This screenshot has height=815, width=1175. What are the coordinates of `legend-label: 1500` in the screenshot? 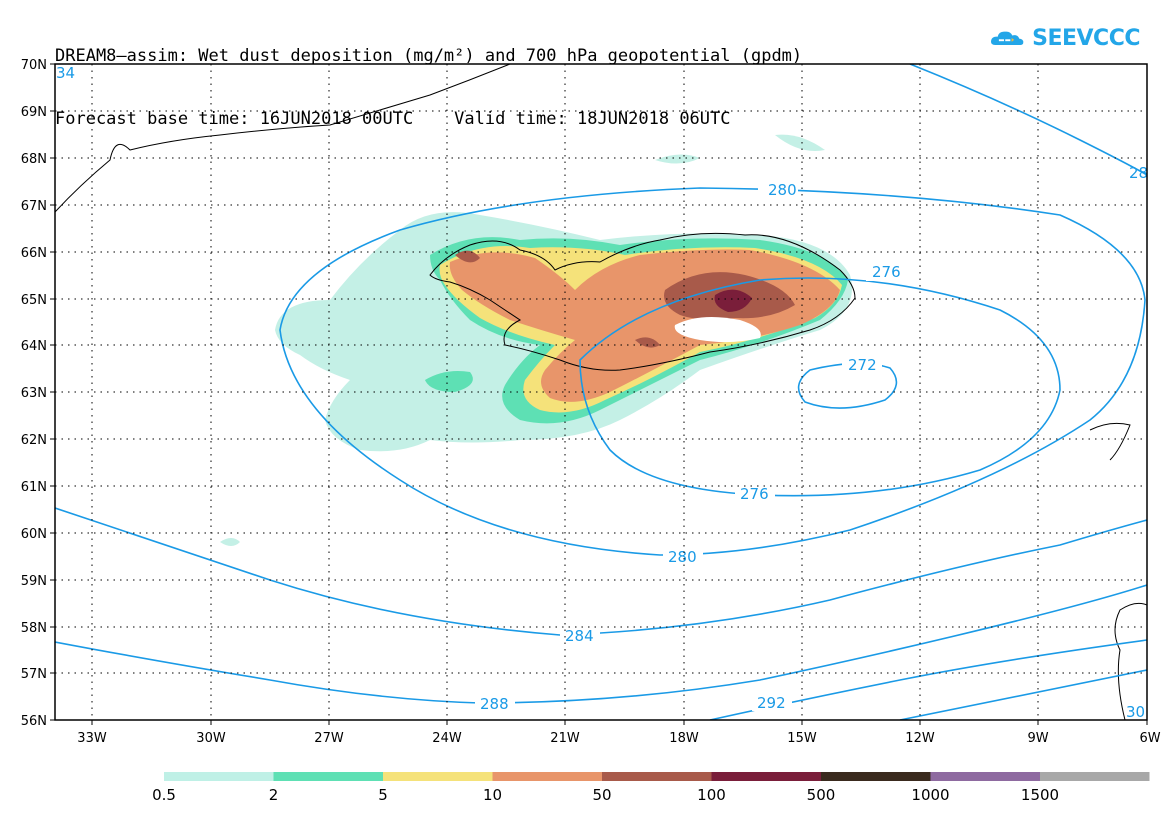 It's located at (1040, 795).